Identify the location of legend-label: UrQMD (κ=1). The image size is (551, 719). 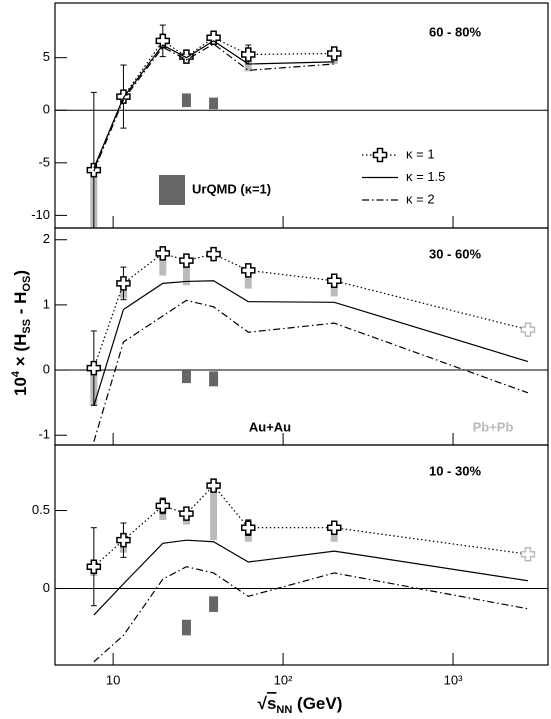
(231, 188).